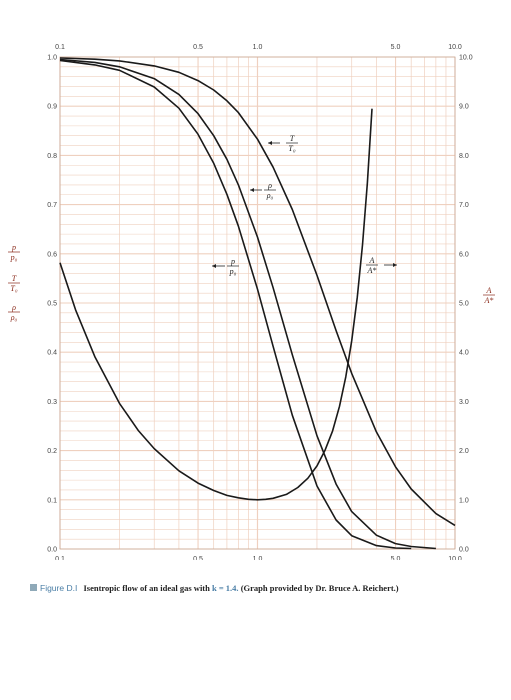 This screenshot has height=700, width=511. What do you see at coordinates (292, 138) in the screenshot?
I see `curve-annotation-num: T` at bounding box center [292, 138].